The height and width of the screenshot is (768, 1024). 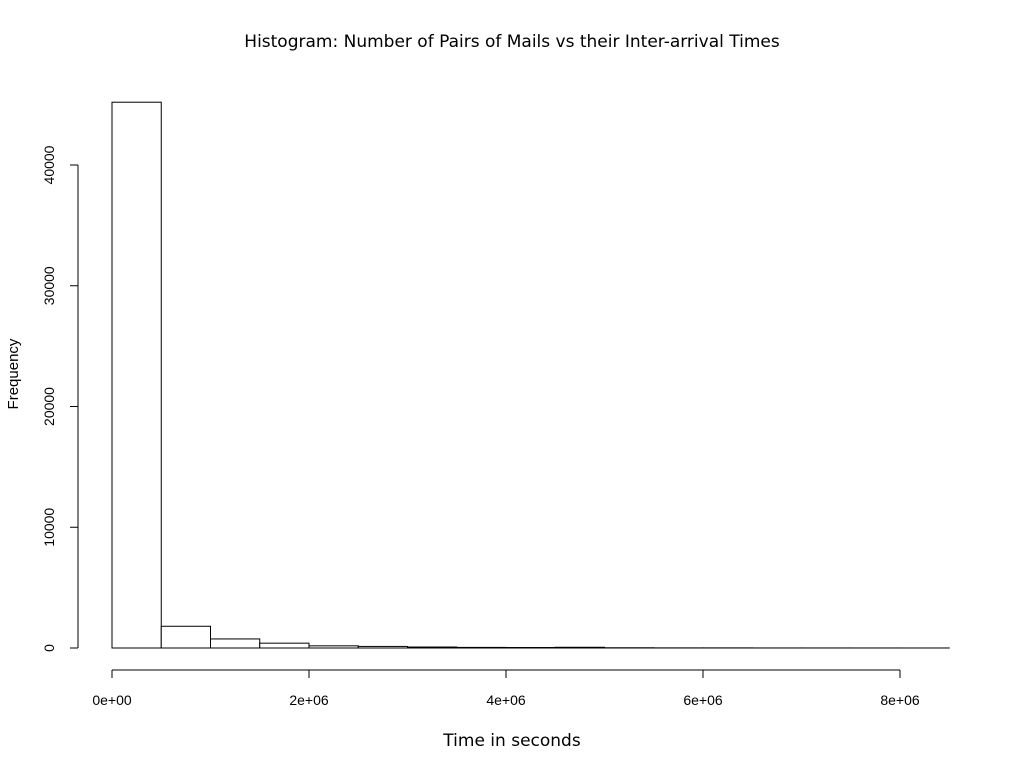 What do you see at coordinates (900, 700) in the screenshot?
I see `x-tick-label: 8e+06` at bounding box center [900, 700].